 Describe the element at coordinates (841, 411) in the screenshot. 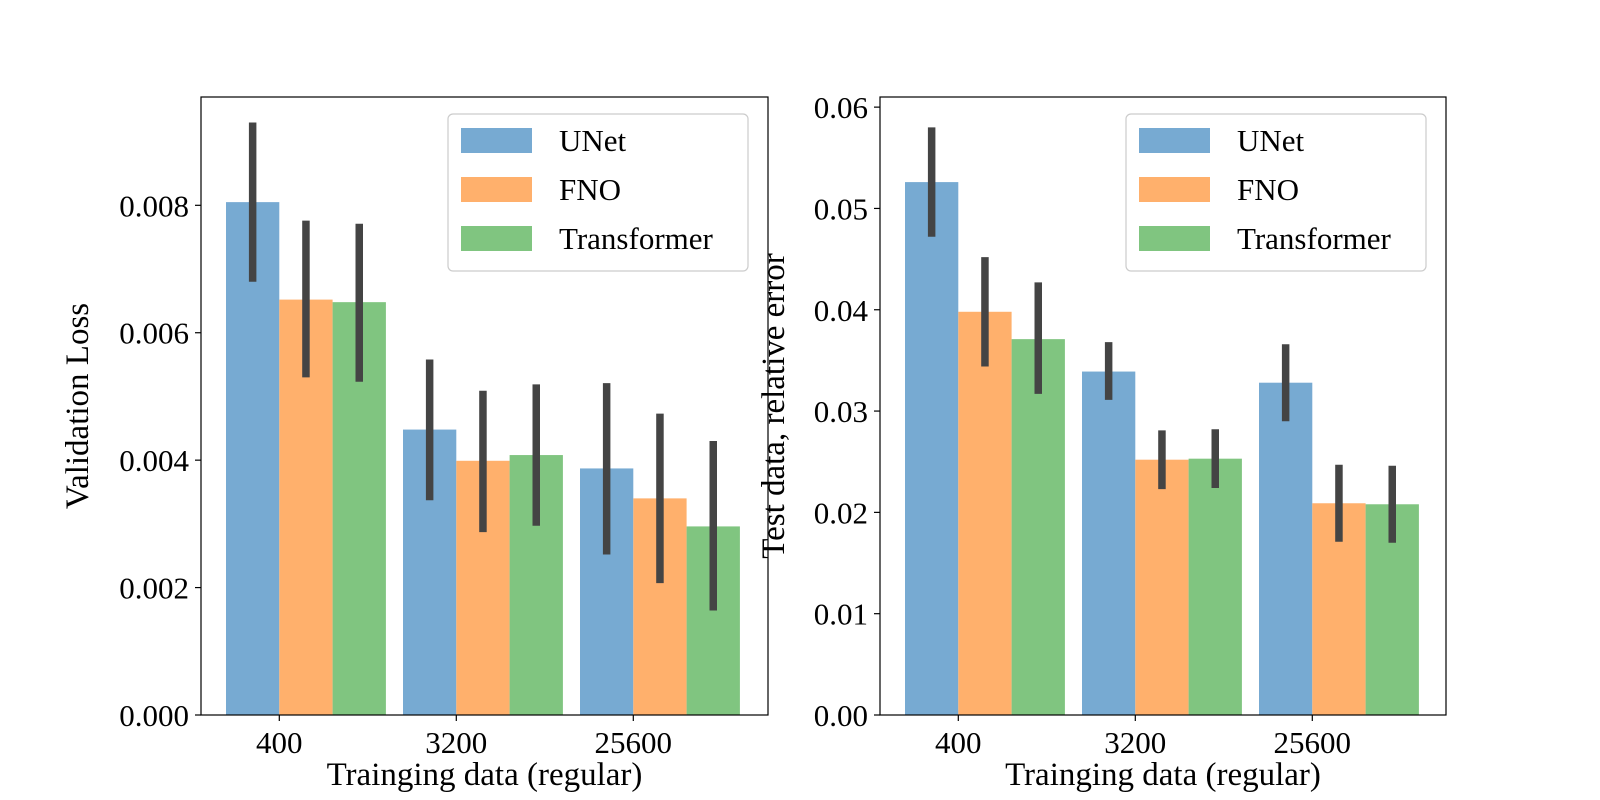

I see `y-tick-label: 0.03` at that location.